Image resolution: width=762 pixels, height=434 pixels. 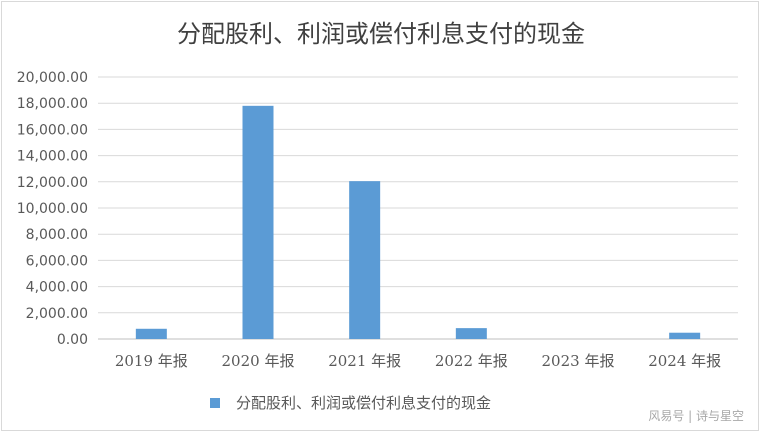 I want to click on x-tick-label: 2023 年报, so click(x=578, y=361).